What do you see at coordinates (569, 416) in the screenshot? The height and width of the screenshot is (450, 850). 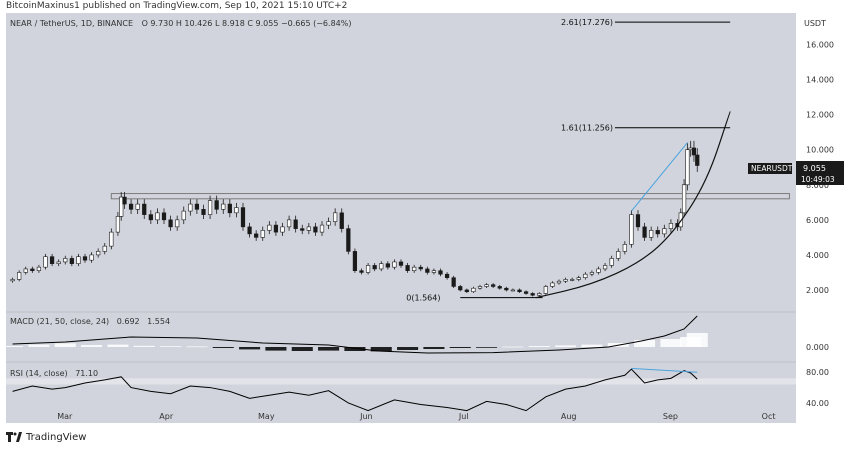 I see `x-tick-label: Aug` at bounding box center [569, 416].